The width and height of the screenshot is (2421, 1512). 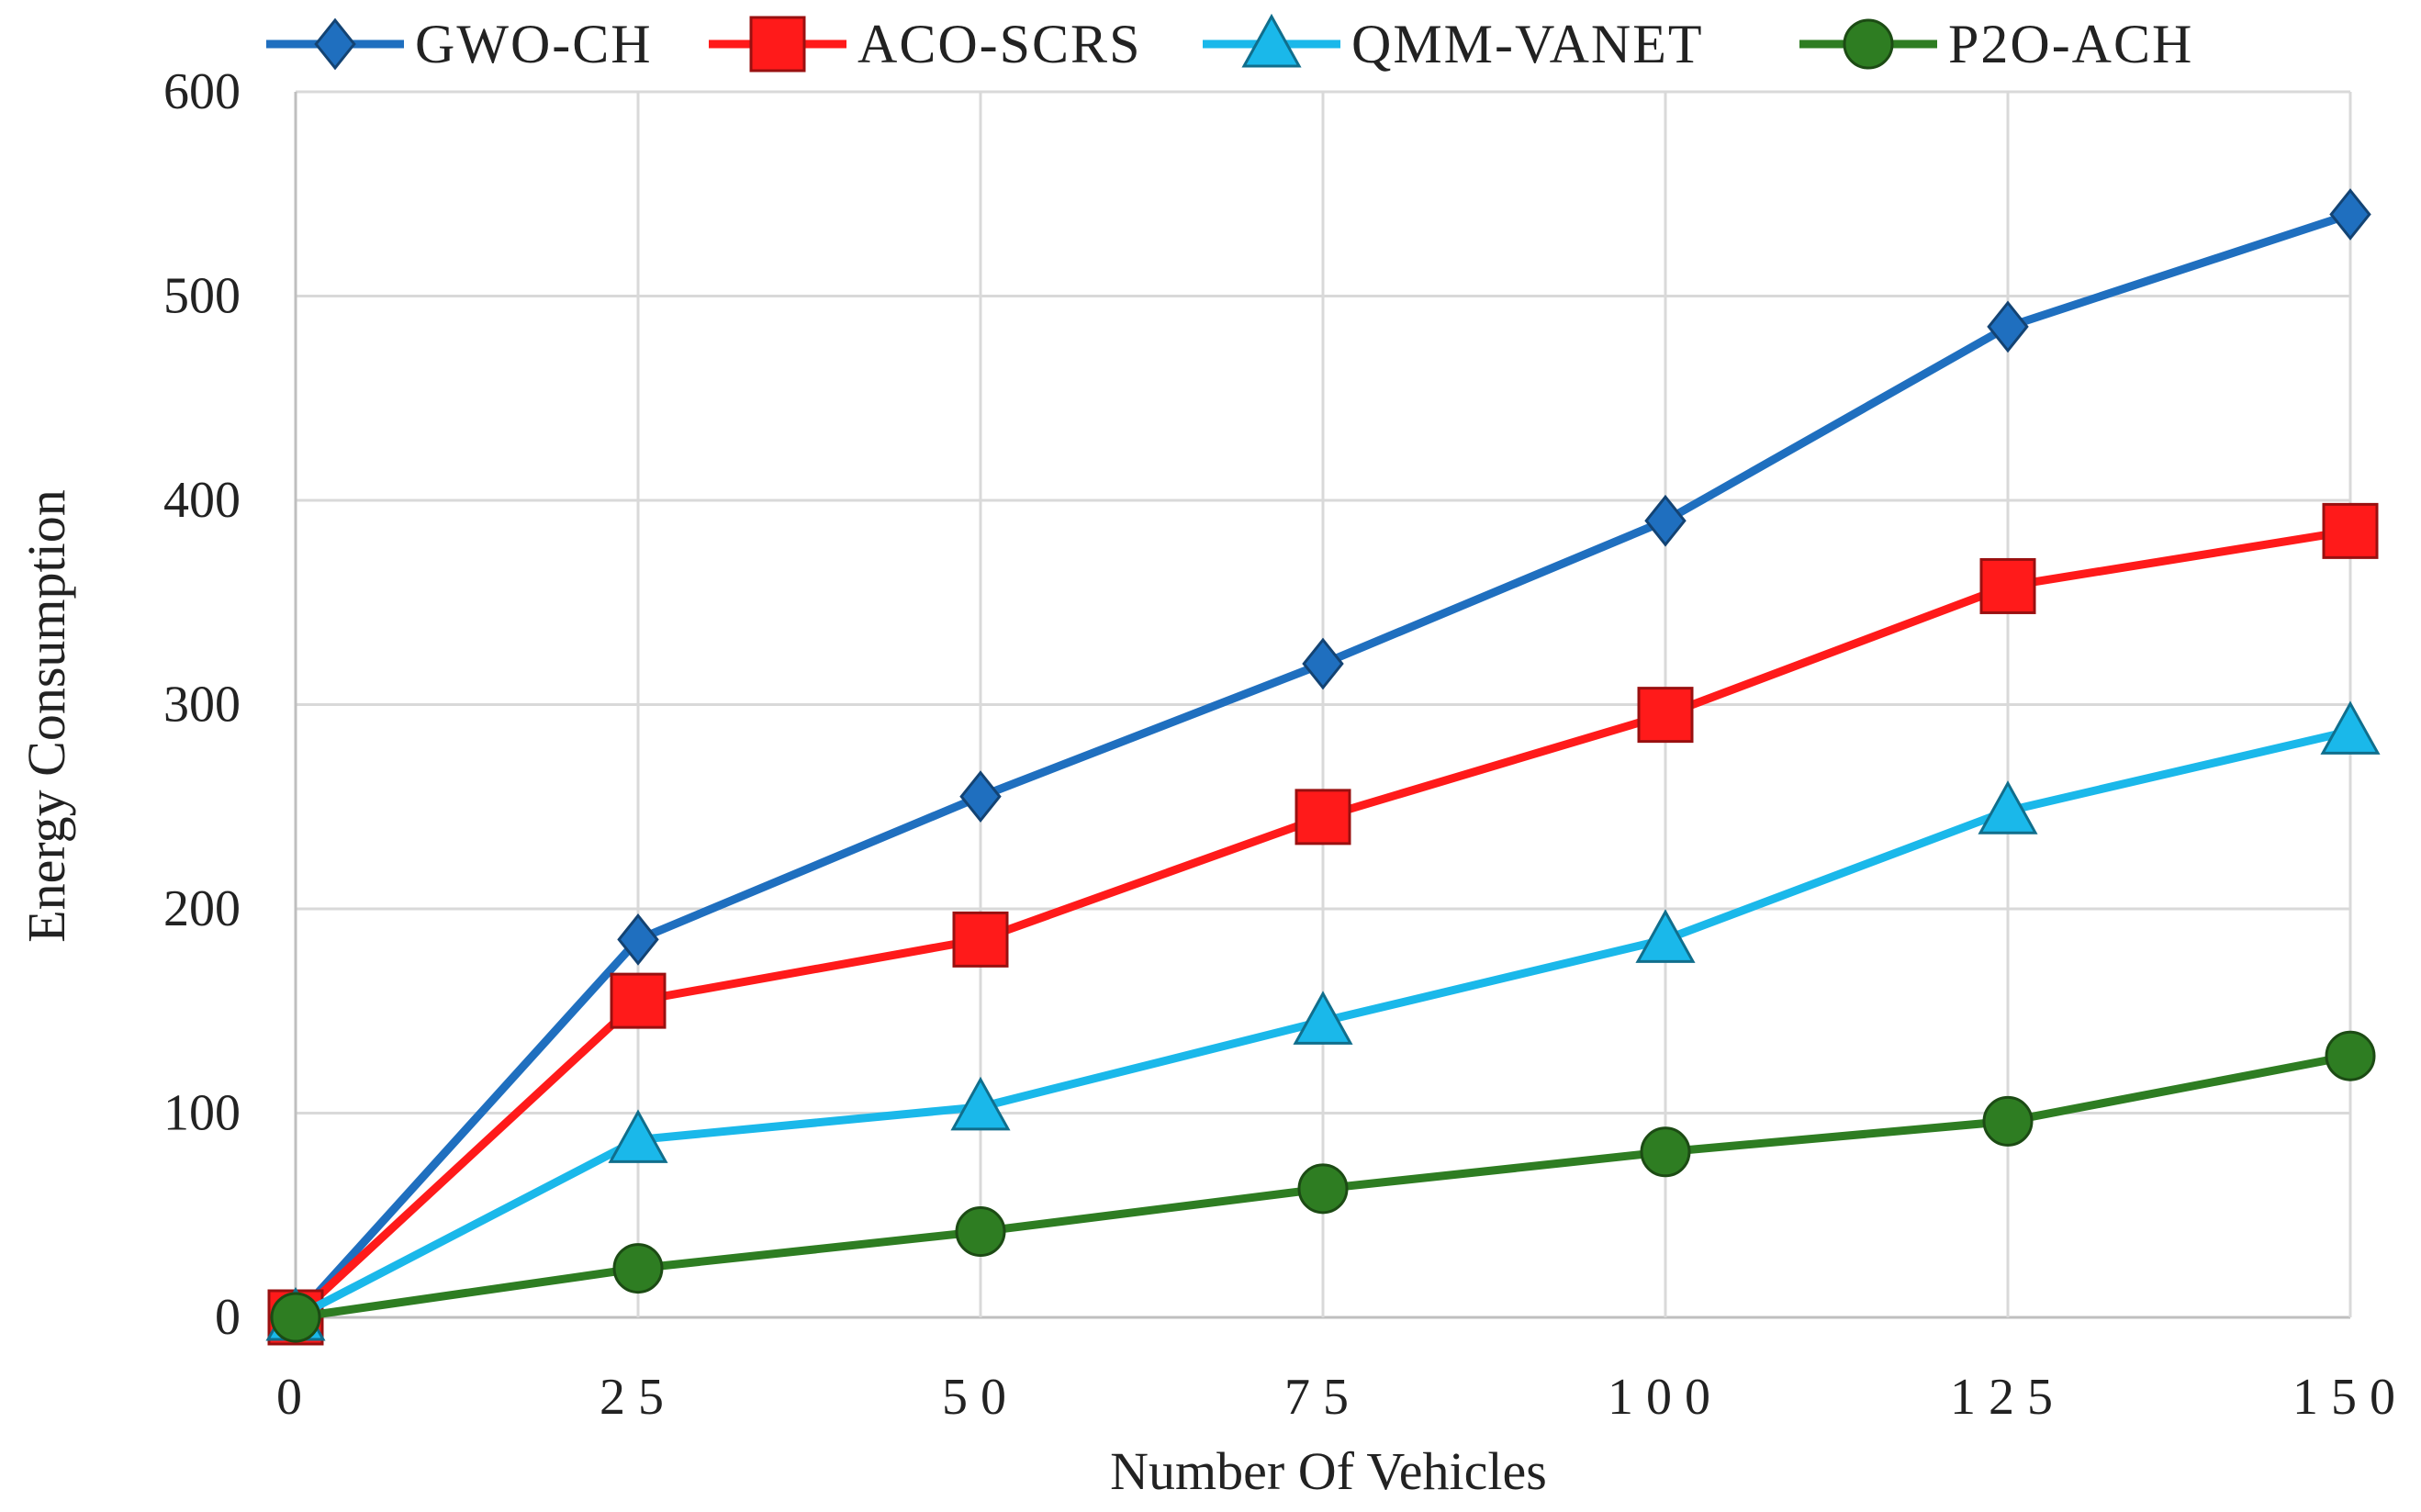 I want to click on y-axis-ticks: 0 100 200 300 400 500 600, so click(x=202, y=704).